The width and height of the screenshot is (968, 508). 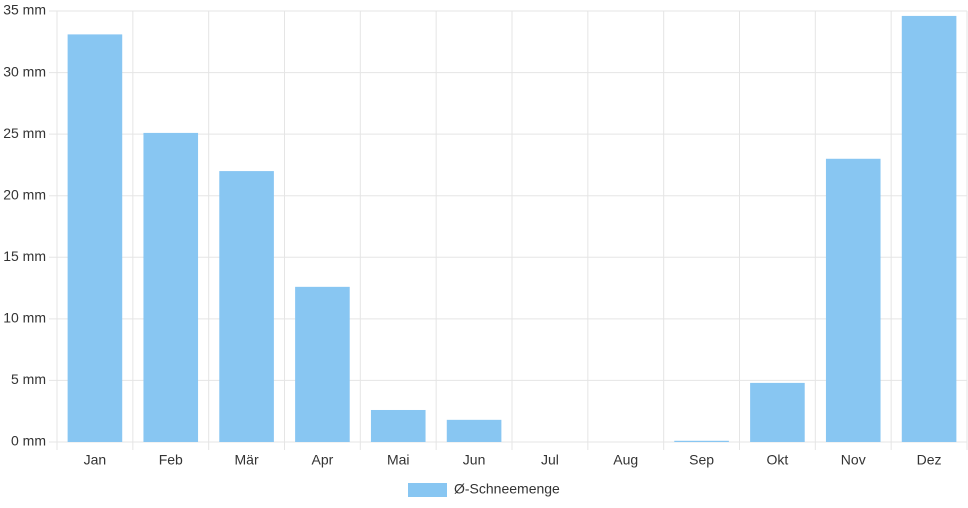 What do you see at coordinates (24, 71) in the screenshot?
I see `y-tick-label: 30 mm` at bounding box center [24, 71].